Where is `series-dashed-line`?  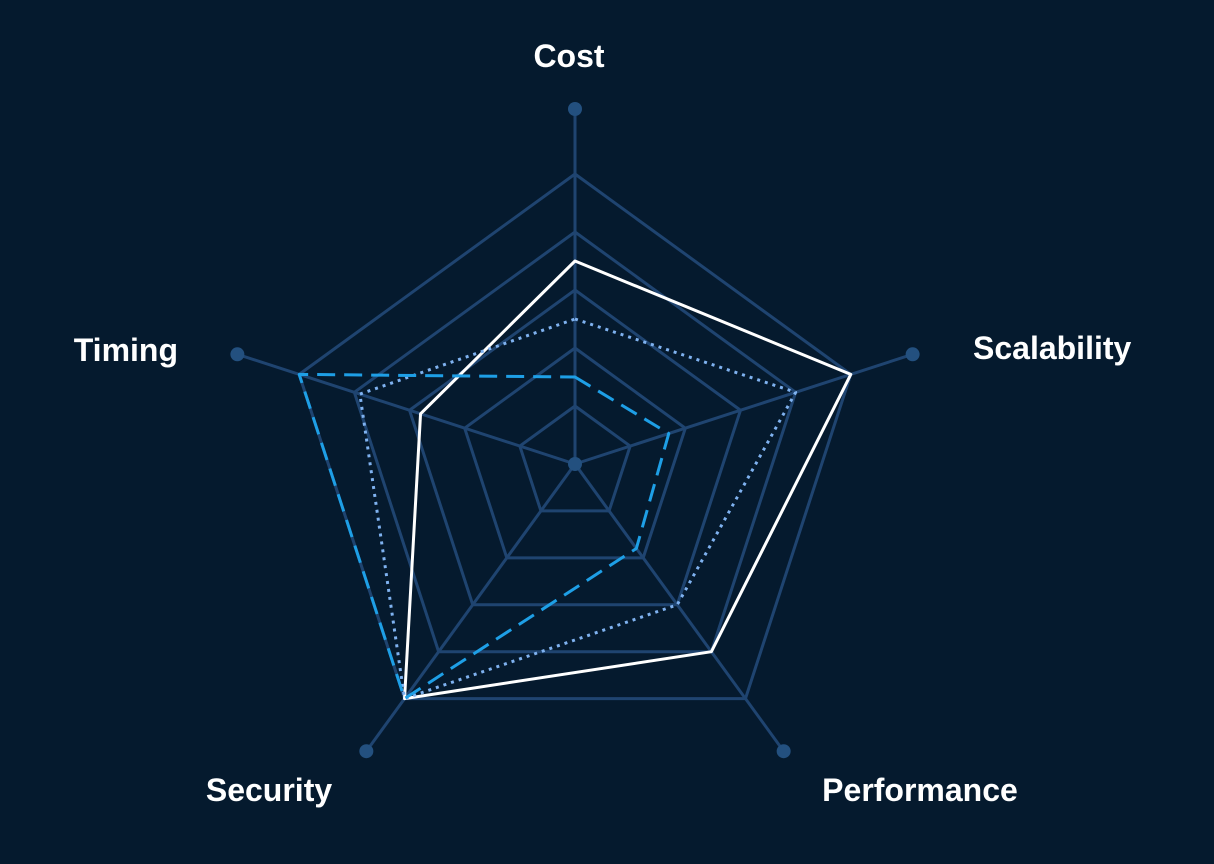
series-dashed-line is located at coordinates (484, 536).